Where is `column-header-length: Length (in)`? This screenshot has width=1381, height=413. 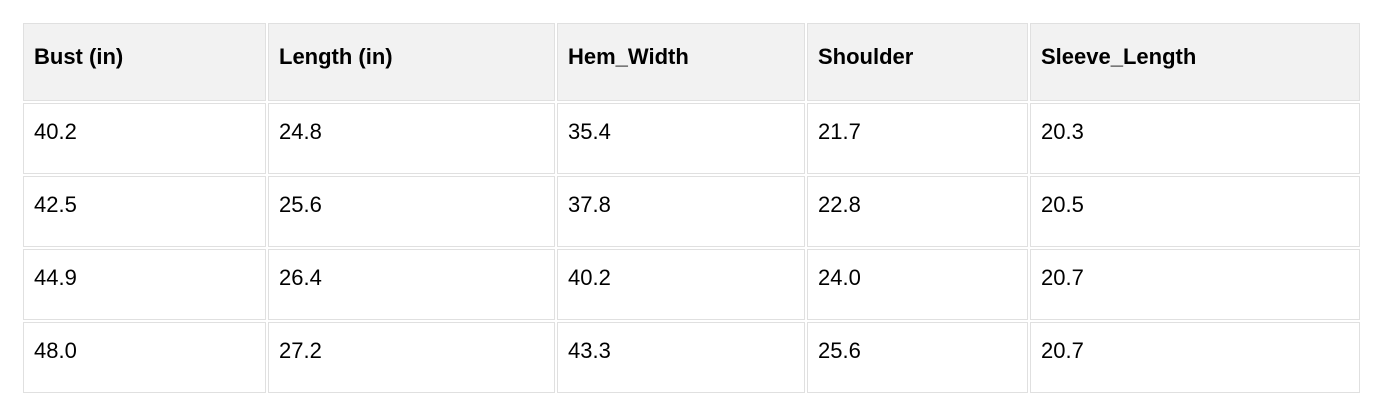
column-header-length: Length (in) is located at coordinates (411, 62).